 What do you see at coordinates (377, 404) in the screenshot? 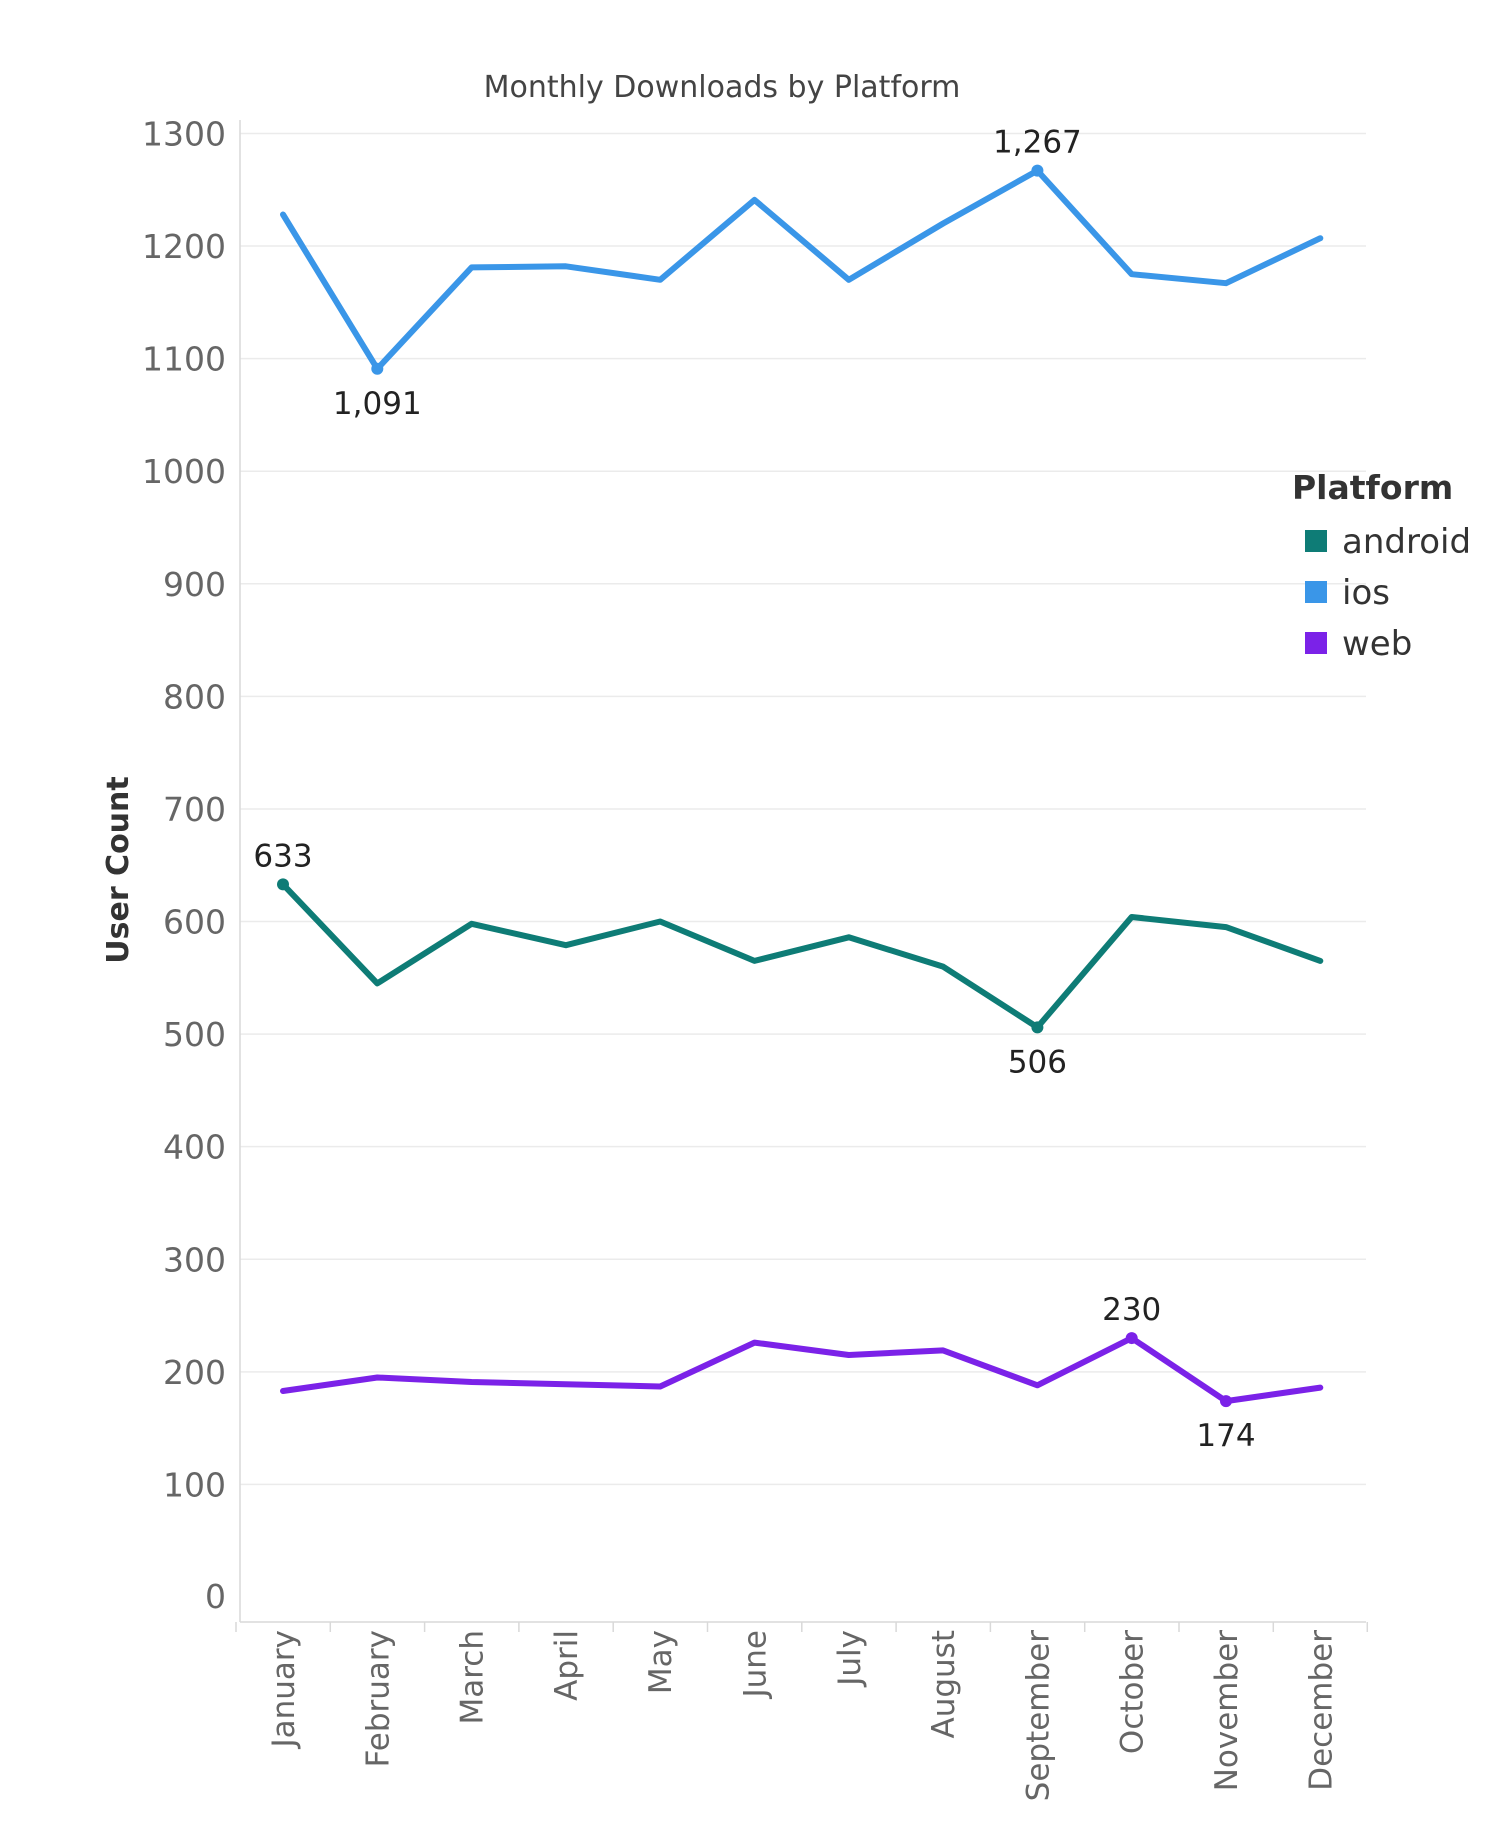
I see `data-label-ios-february: 1,091` at bounding box center [377, 404].